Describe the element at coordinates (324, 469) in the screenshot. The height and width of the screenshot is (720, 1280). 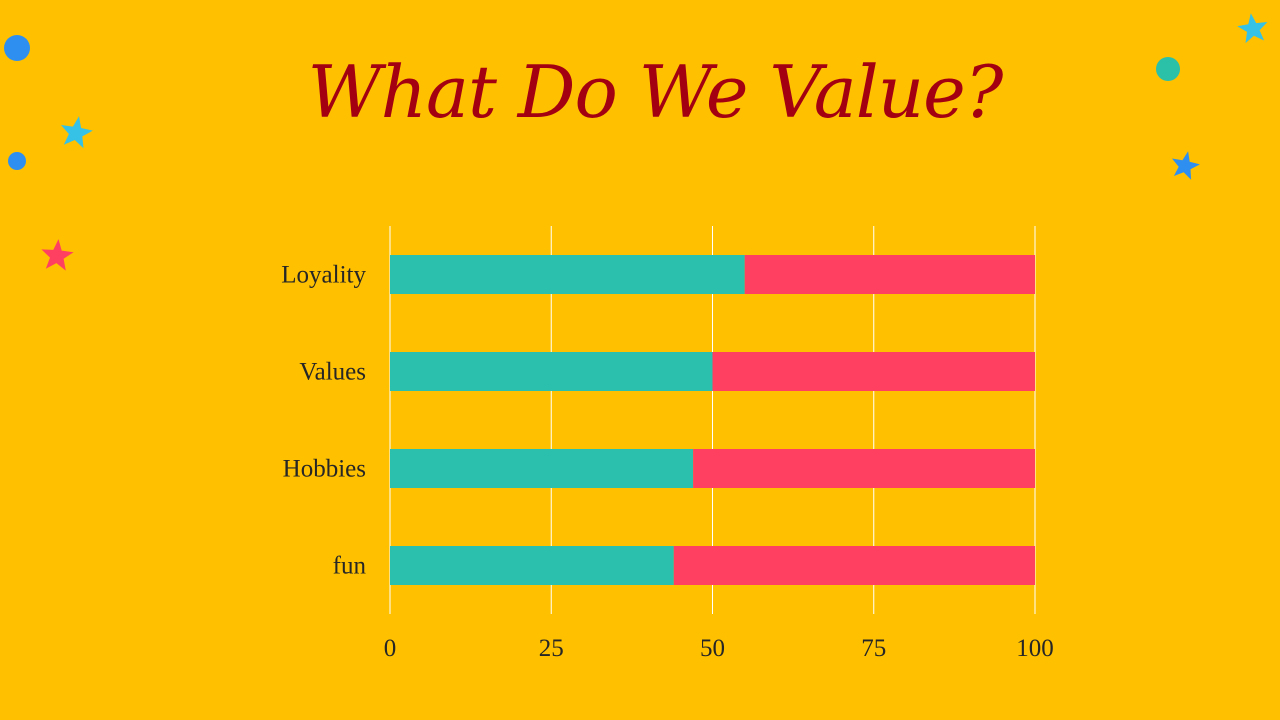
I see `category-label: Hobbies` at that location.